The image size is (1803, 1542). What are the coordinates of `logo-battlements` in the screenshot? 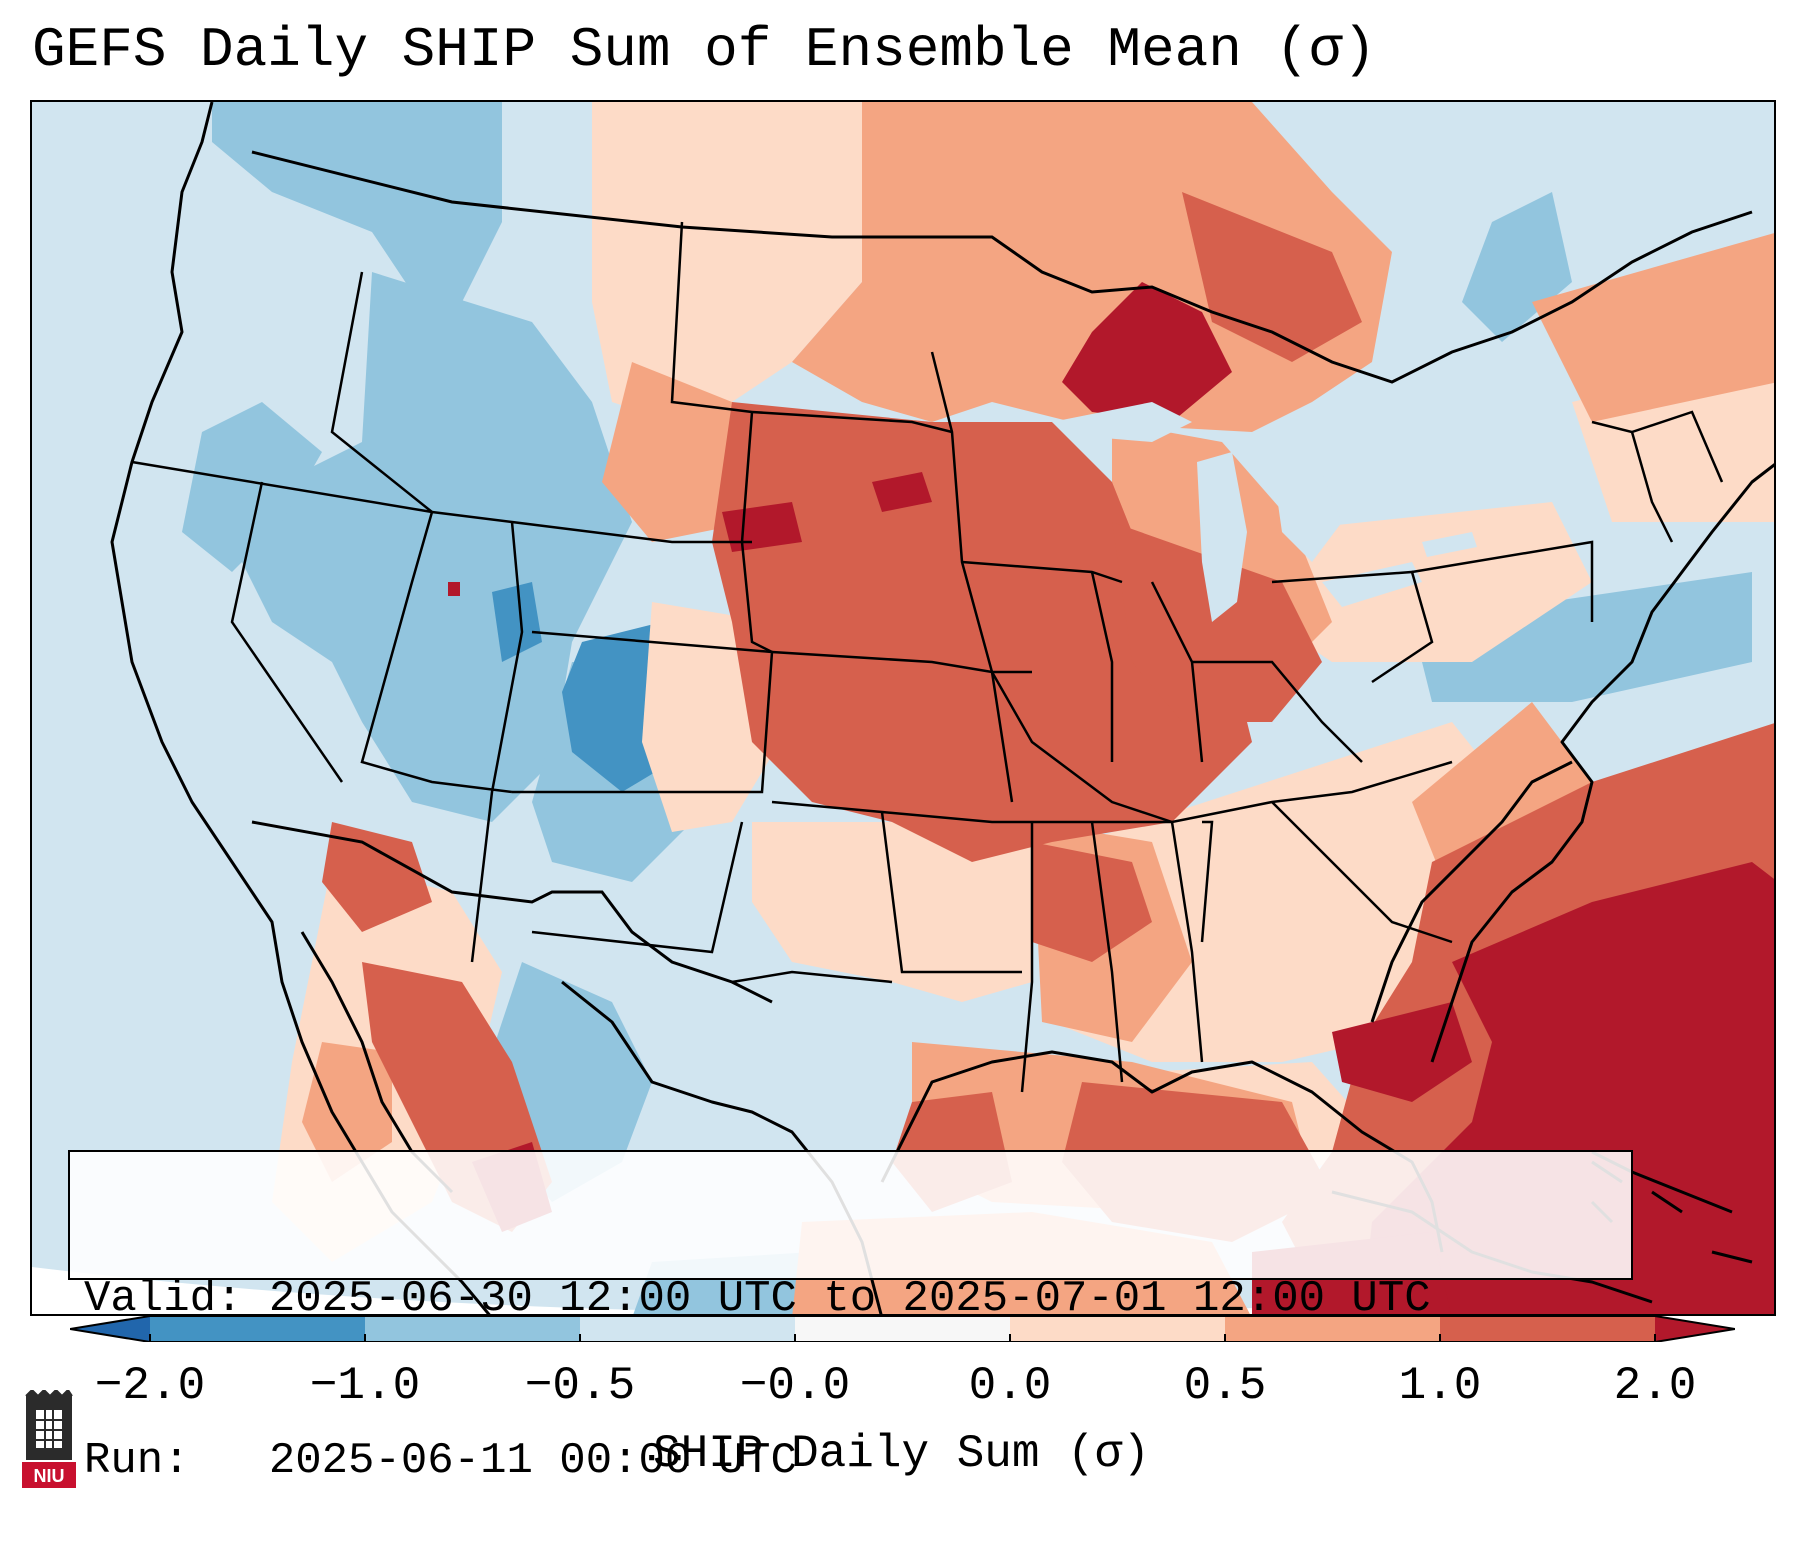 It's located at (49, 1394).